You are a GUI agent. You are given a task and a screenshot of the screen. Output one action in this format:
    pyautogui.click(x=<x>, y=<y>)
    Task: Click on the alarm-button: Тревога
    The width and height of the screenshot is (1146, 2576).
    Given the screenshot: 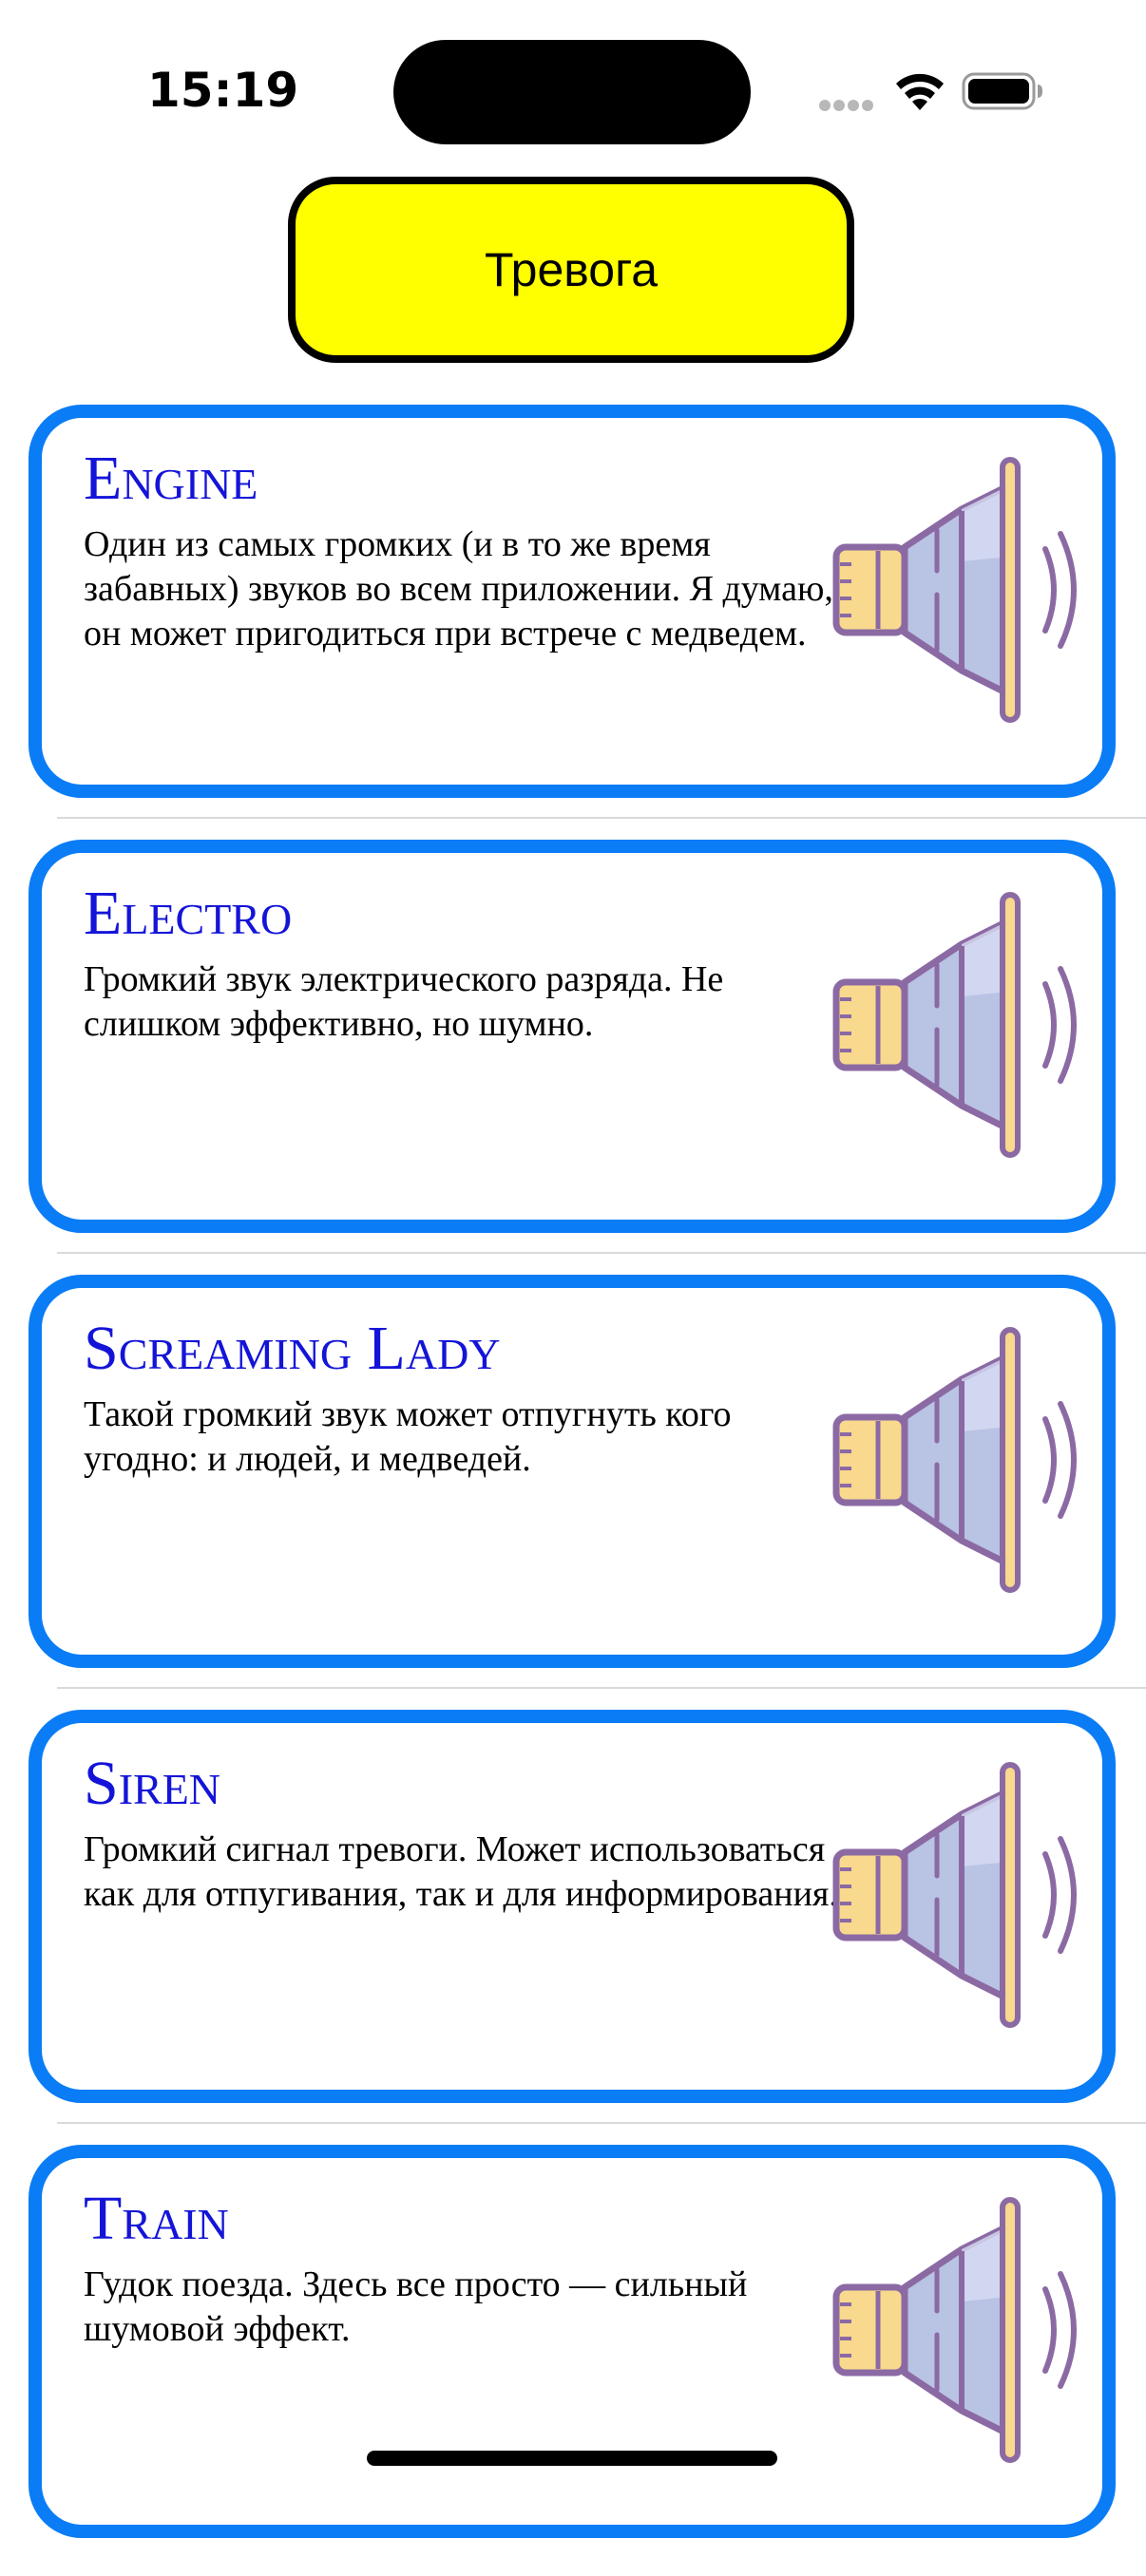 What is the action you would take?
    pyautogui.click(x=571, y=270)
    